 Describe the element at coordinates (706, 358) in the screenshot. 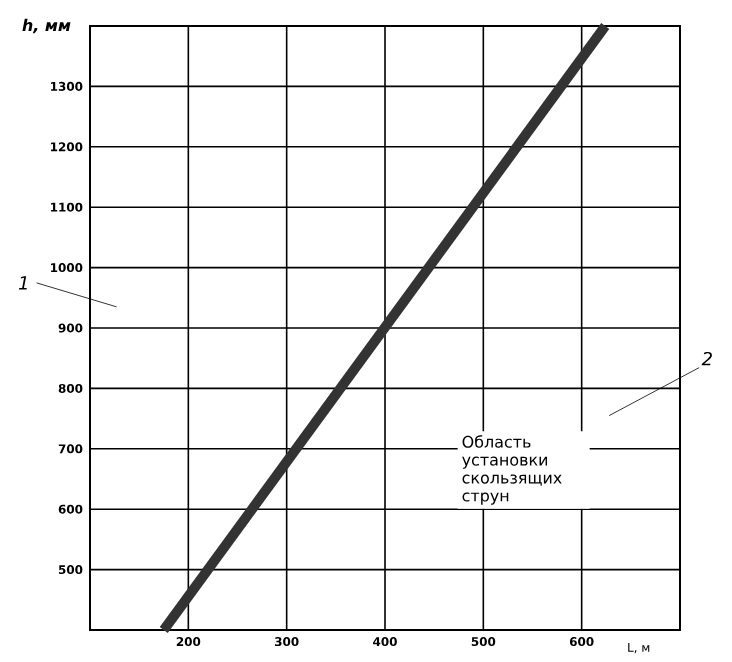

I see `text: 2` at that location.